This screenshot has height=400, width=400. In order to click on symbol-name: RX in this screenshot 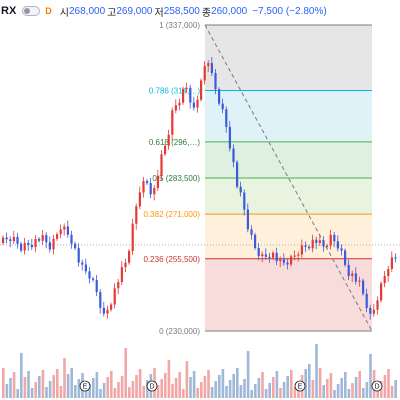, I will do `click(9, 11)`.